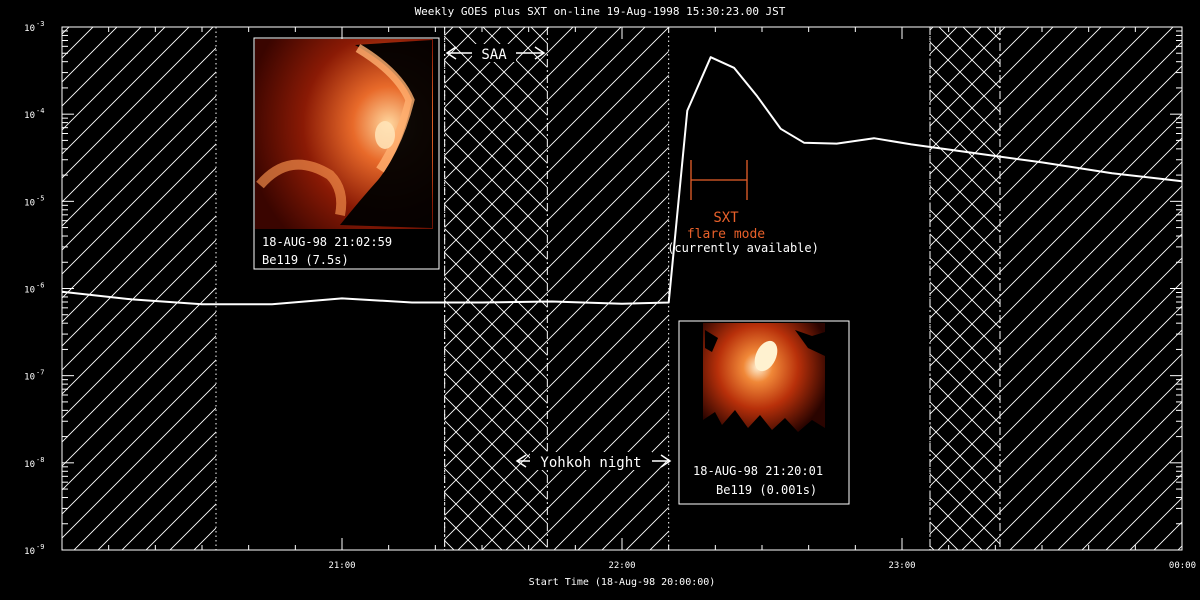 This screenshot has height=600, width=1200. What do you see at coordinates (743, 207) in the screenshot?
I see `sxt-flare-mode-annotation: SXT flare mode (currently available)` at bounding box center [743, 207].